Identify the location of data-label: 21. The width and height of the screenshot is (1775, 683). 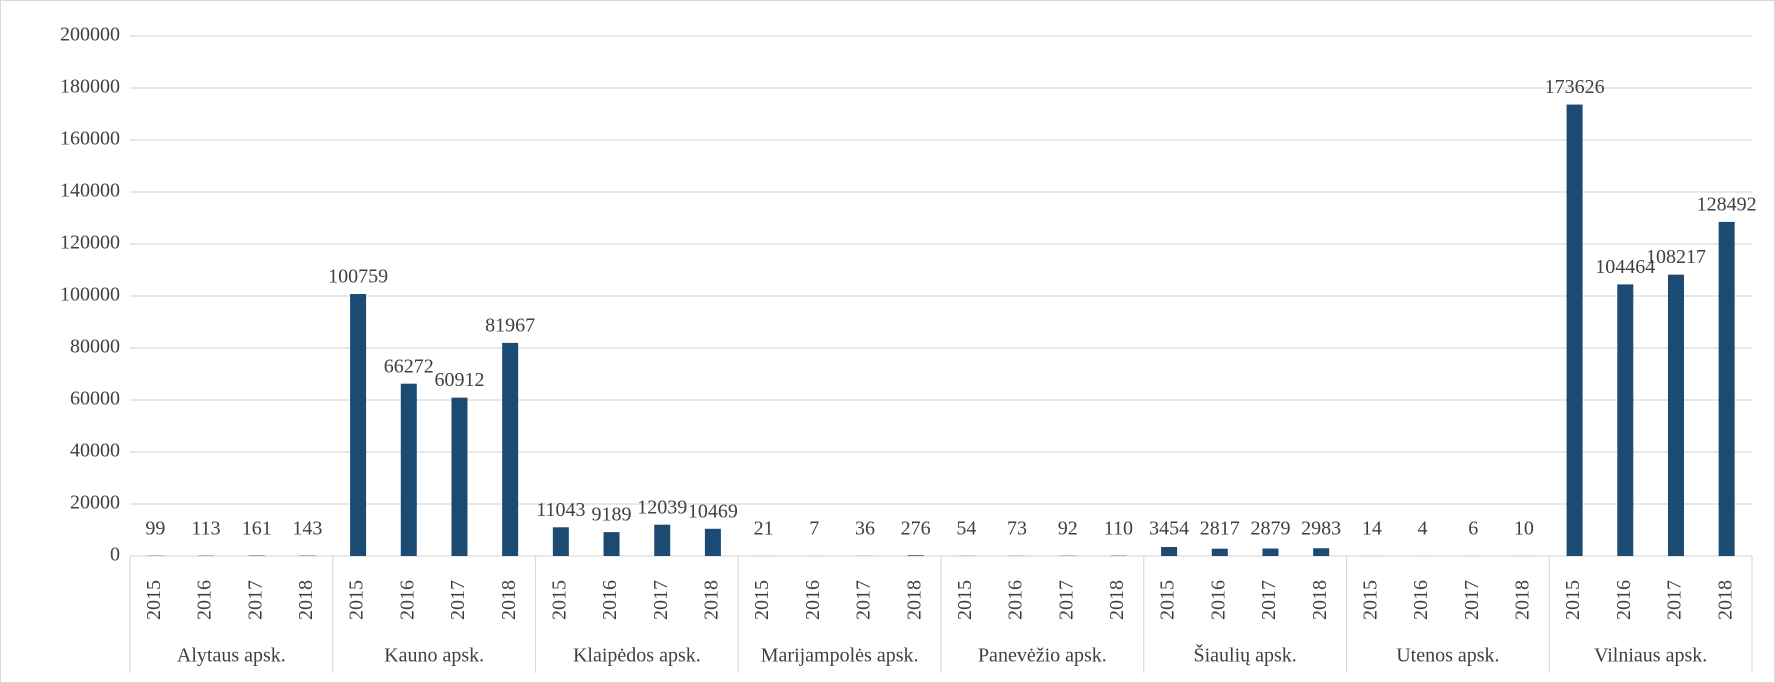
(764, 529).